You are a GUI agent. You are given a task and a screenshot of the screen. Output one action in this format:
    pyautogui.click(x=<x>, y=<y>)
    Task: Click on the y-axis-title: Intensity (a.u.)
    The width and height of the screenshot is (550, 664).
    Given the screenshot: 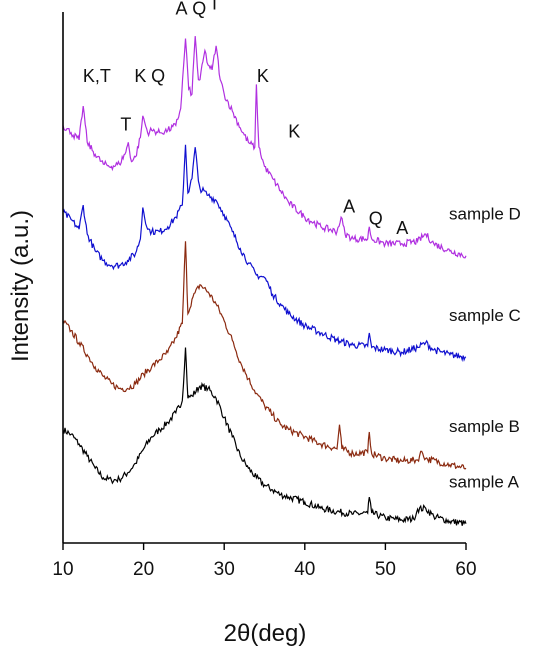 What is the action you would take?
    pyautogui.click(x=20, y=286)
    